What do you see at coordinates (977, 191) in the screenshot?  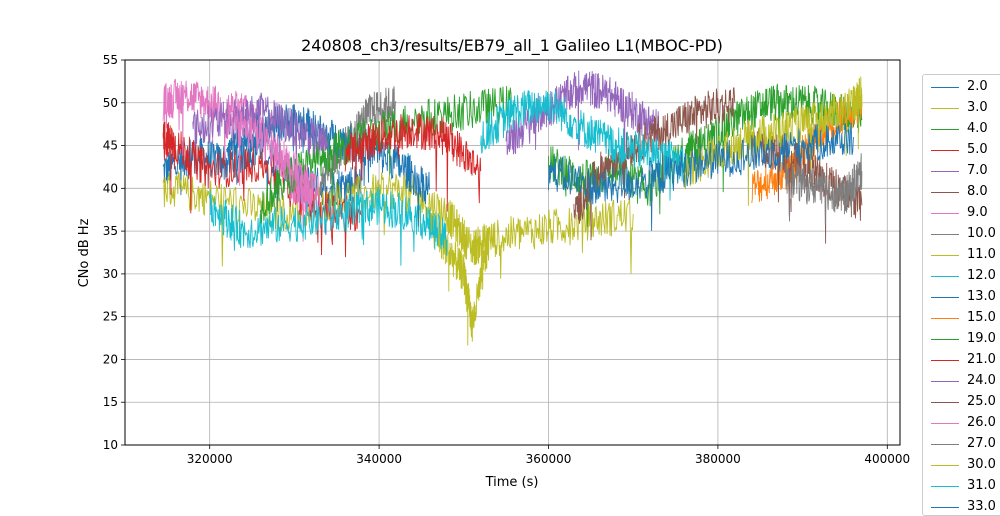 I see `legend-label: 8.0` at bounding box center [977, 191].